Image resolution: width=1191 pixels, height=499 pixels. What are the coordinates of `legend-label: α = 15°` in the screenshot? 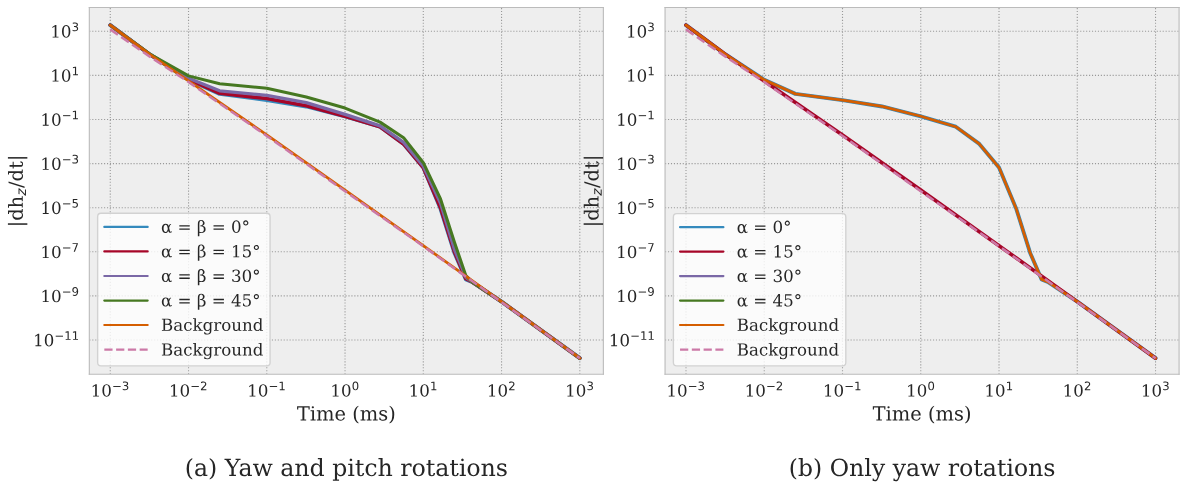 It's located at (769, 251).